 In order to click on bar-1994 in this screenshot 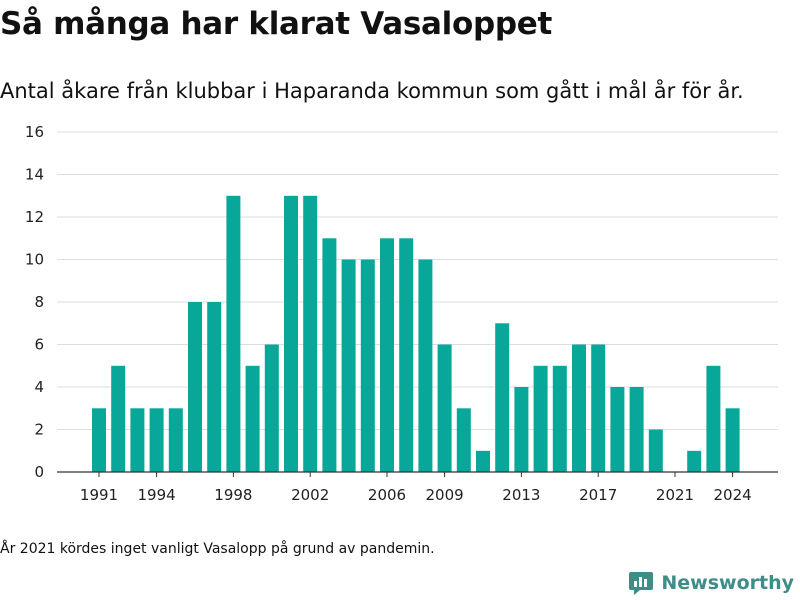, I will do `click(156, 440)`.